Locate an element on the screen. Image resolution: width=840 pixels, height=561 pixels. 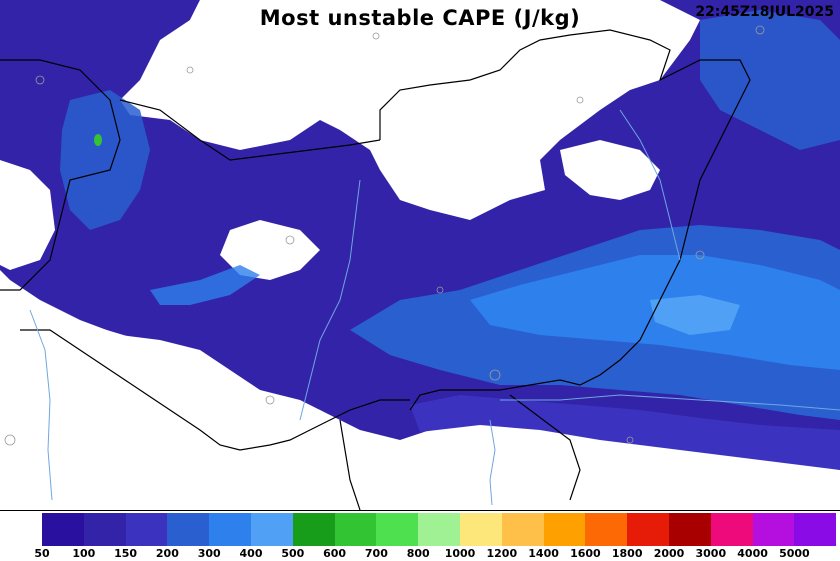
cape-field-moderate-ne is located at coordinates (770, 80).